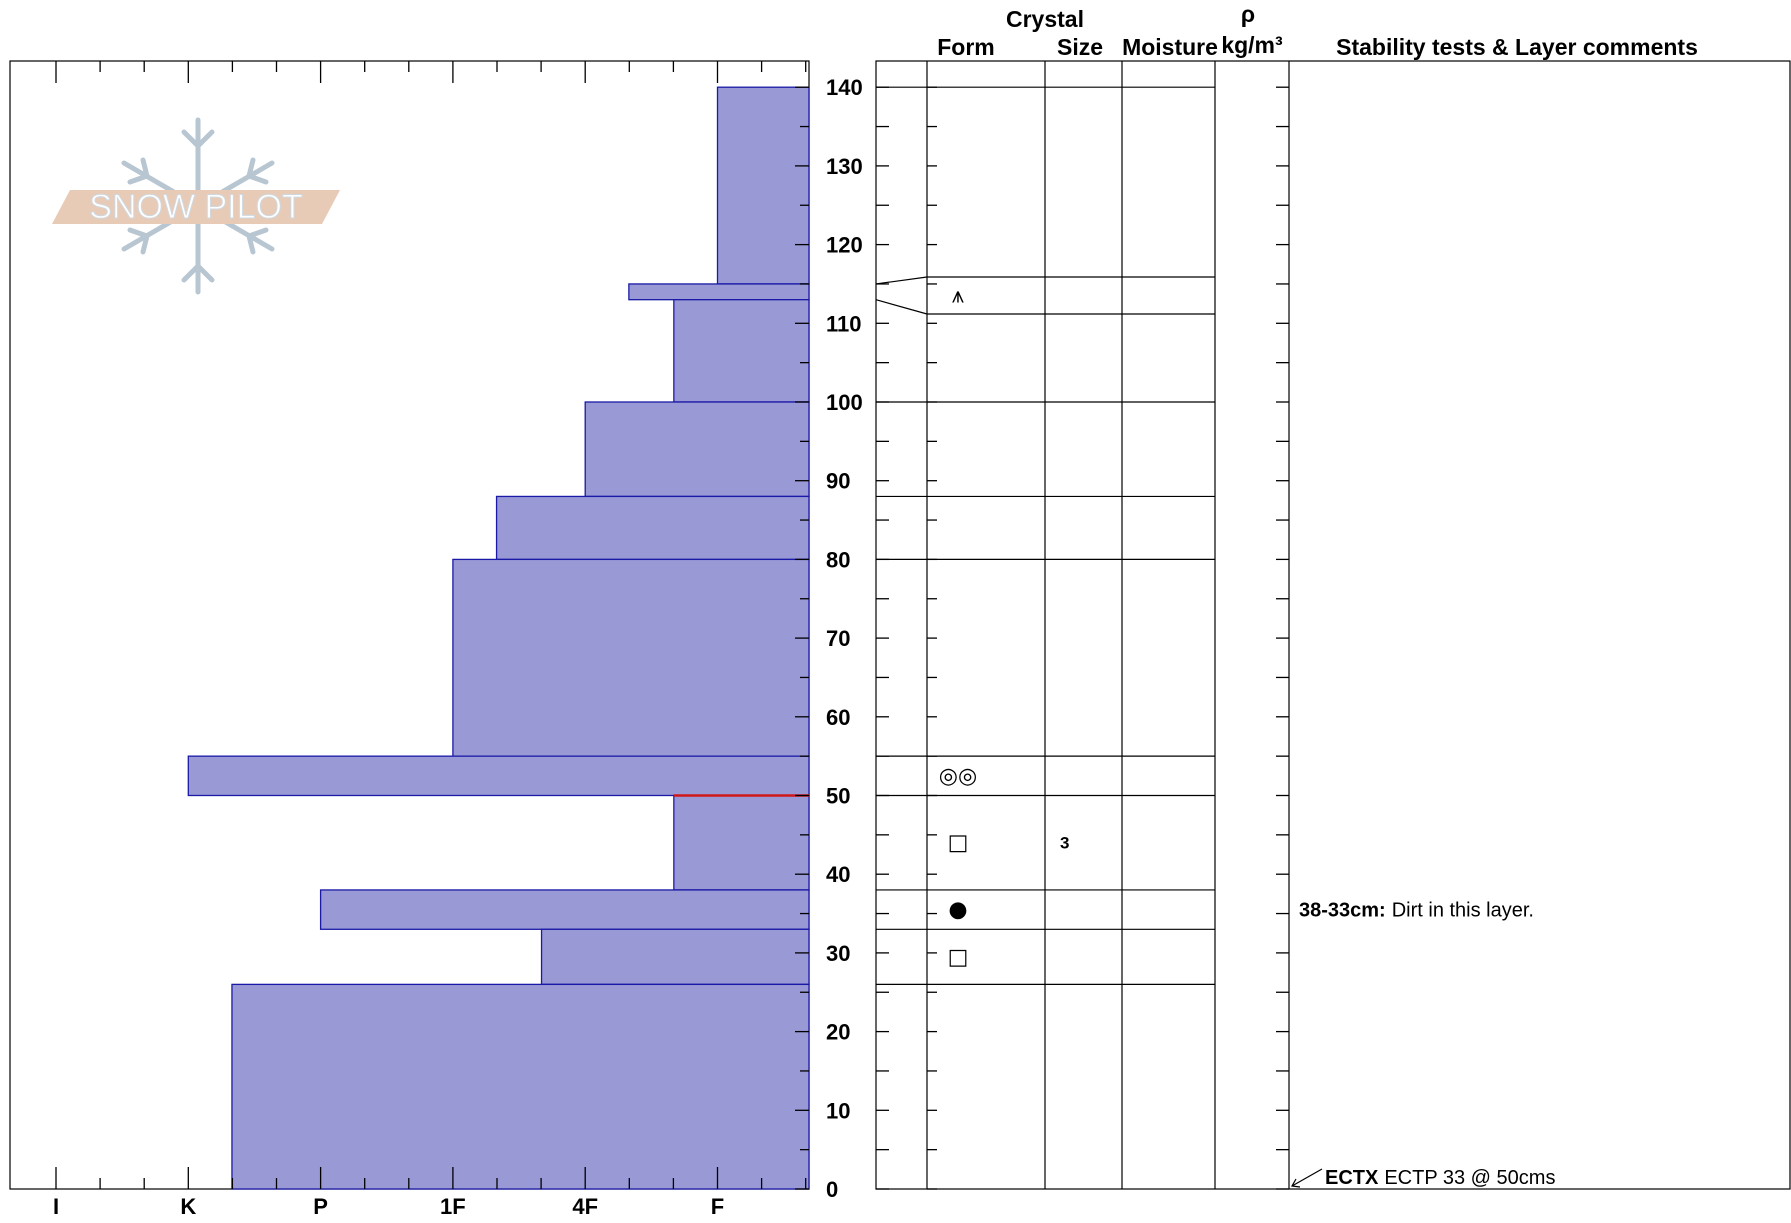  I want to click on header-moisture: Moisture, so click(1170, 47).